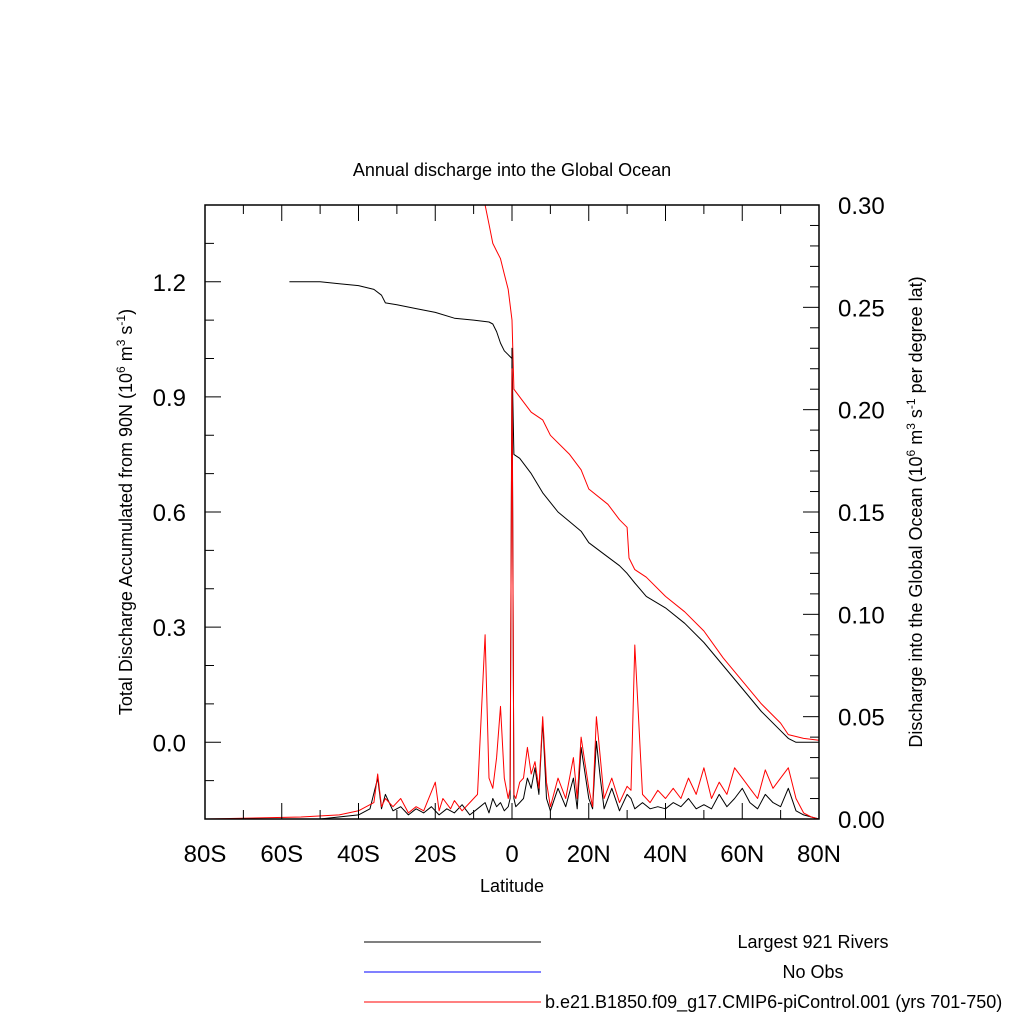 Image resolution: width=1024 pixels, height=1024 pixels. What do you see at coordinates (589, 854) in the screenshot?
I see `x-tick-label: 20N` at bounding box center [589, 854].